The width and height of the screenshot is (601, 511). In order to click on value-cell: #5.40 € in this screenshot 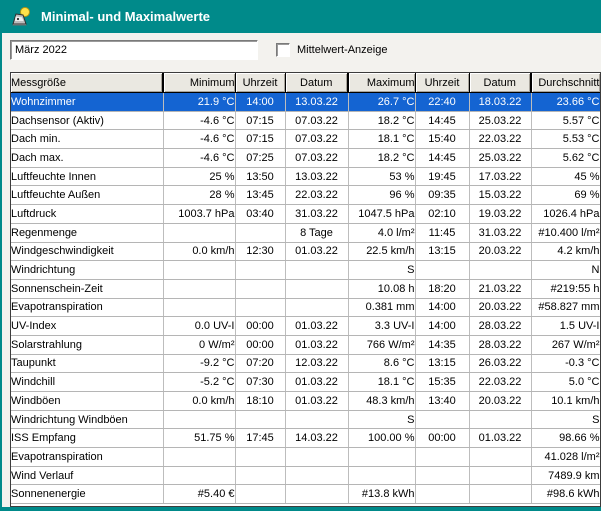, I will do `click(199, 494)`.